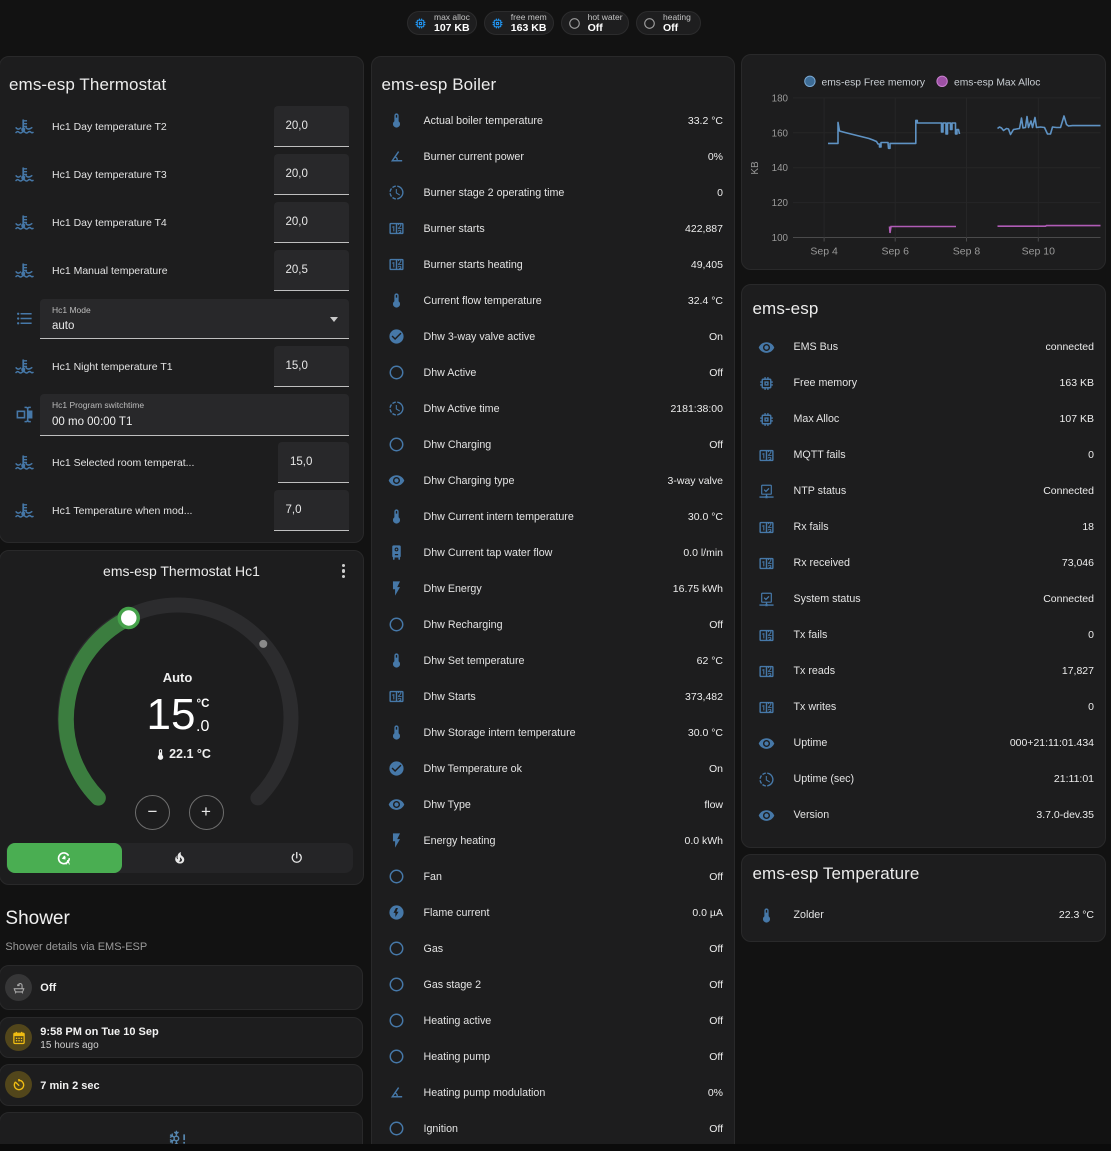  What do you see at coordinates (68, 862) in the screenshot?
I see `svg-text: A` at bounding box center [68, 862].